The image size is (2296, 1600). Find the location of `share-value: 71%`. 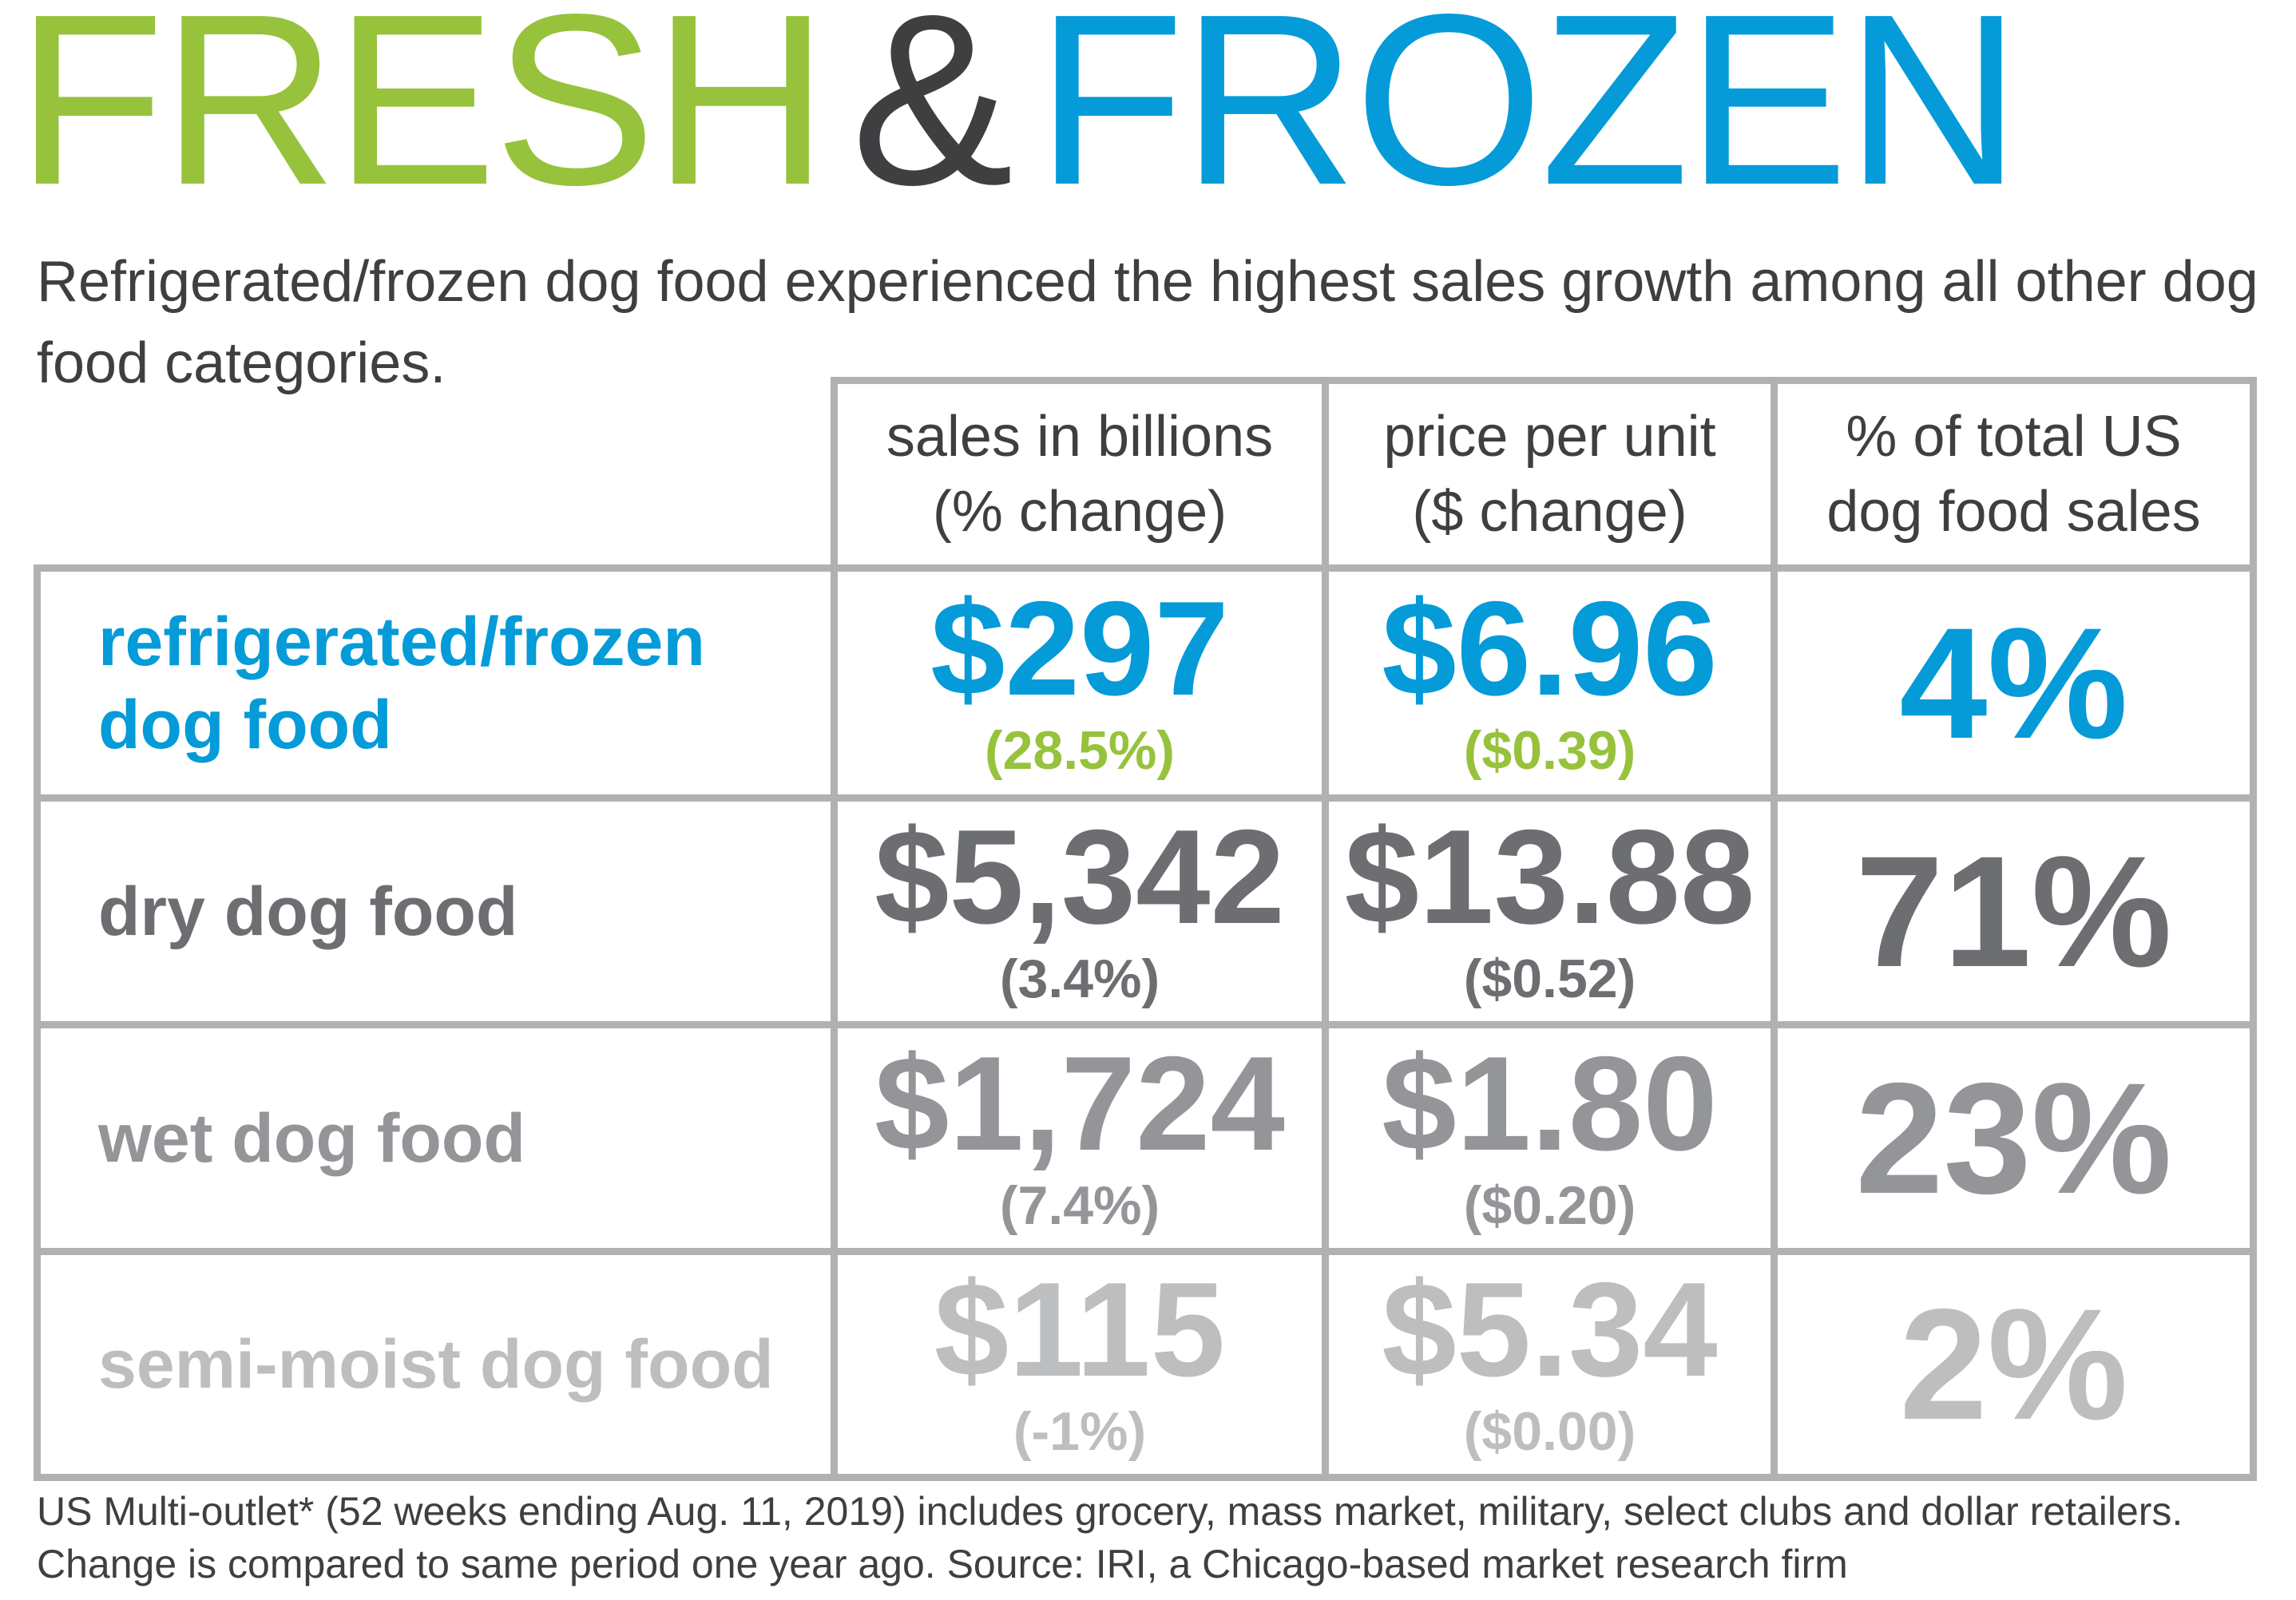

share-value: 71% is located at coordinates (2013, 911).